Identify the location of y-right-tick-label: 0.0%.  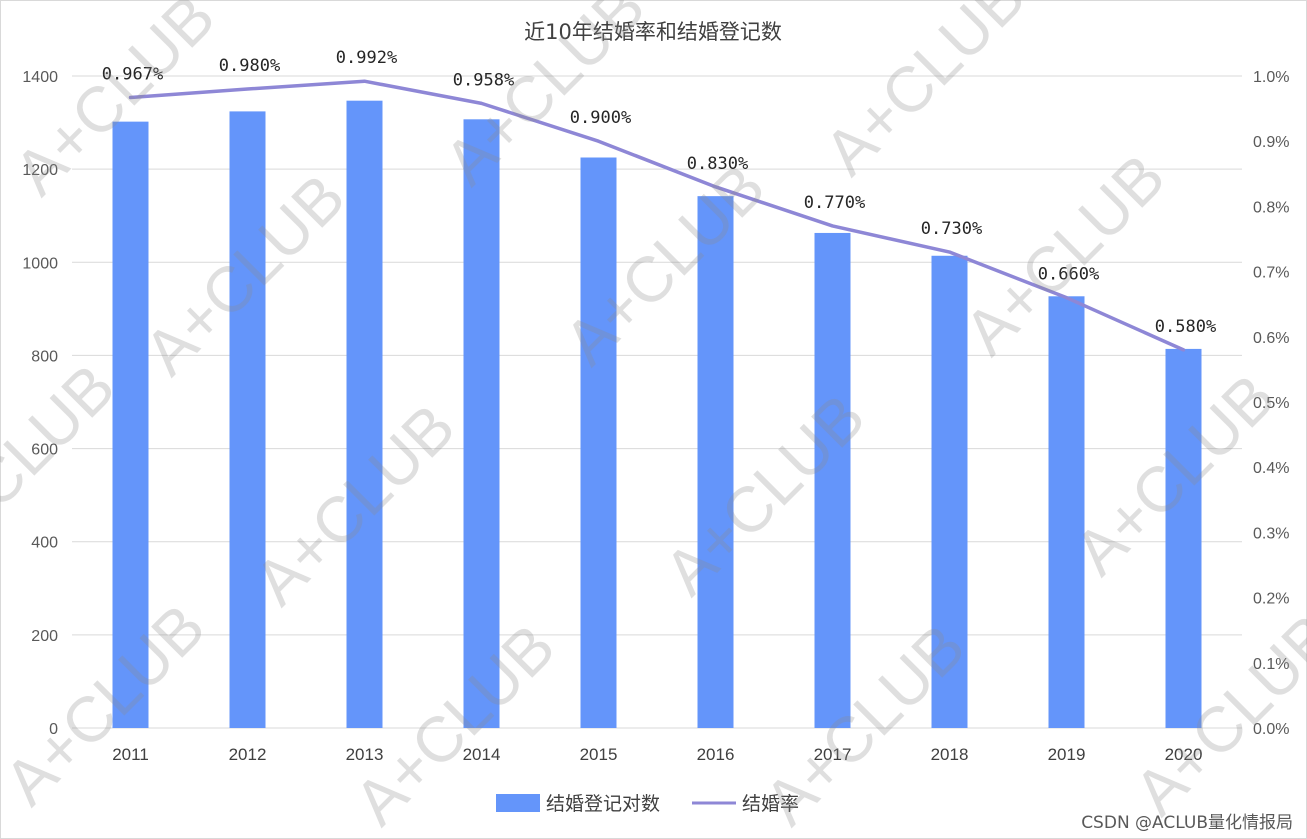
(1271, 729).